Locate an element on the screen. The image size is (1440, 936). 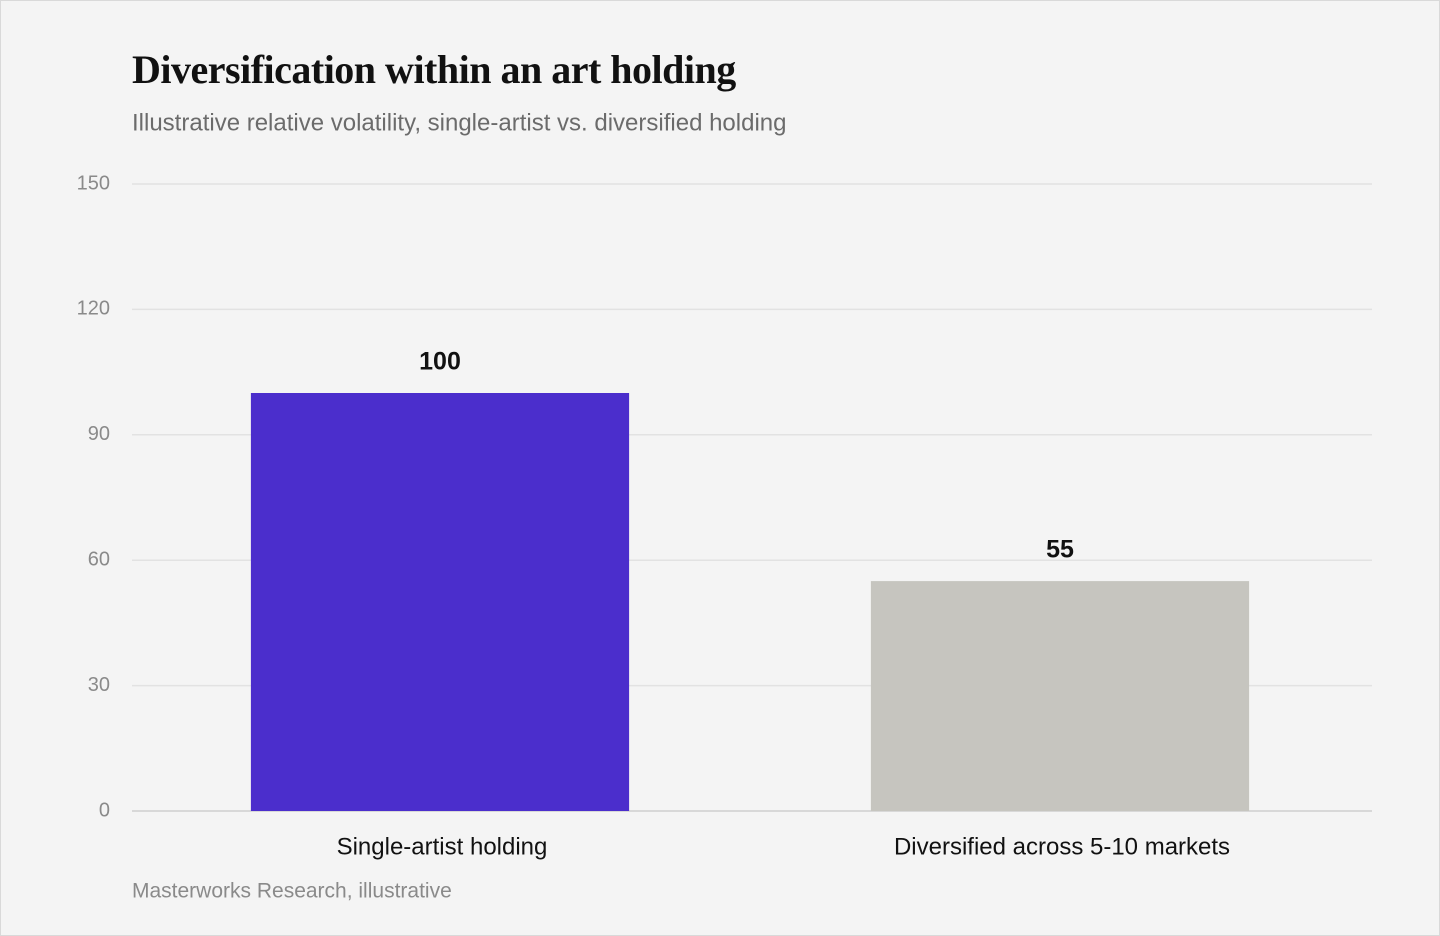
value-label: 100 is located at coordinates (440, 362).